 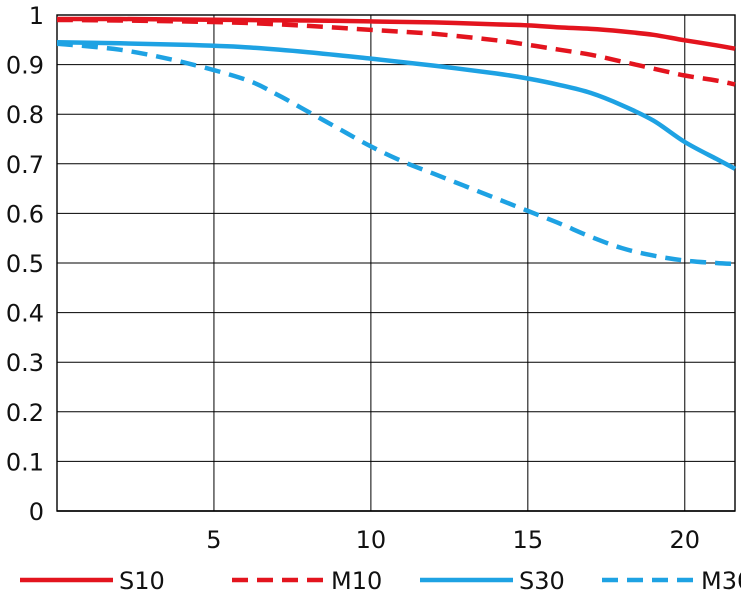 What do you see at coordinates (371, 540) in the screenshot?
I see `x-tick-label: 10` at bounding box center [371, 540].